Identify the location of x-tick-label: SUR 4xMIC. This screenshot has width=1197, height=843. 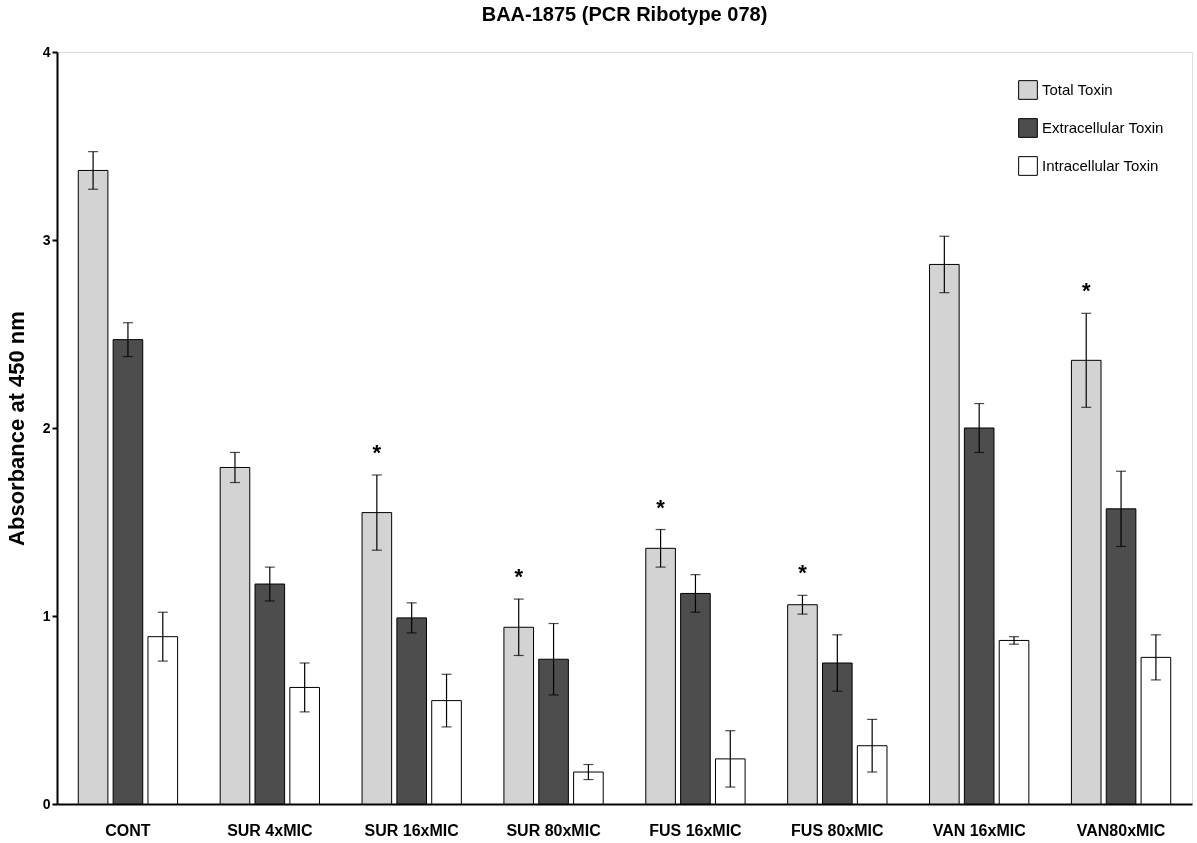
(270, 830).